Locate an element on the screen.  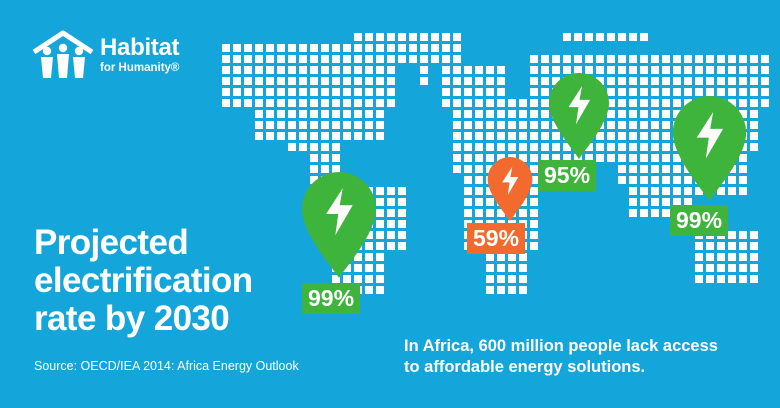
habitat-logo: Habitat for Humanity® is located at coordinates (106, 55).